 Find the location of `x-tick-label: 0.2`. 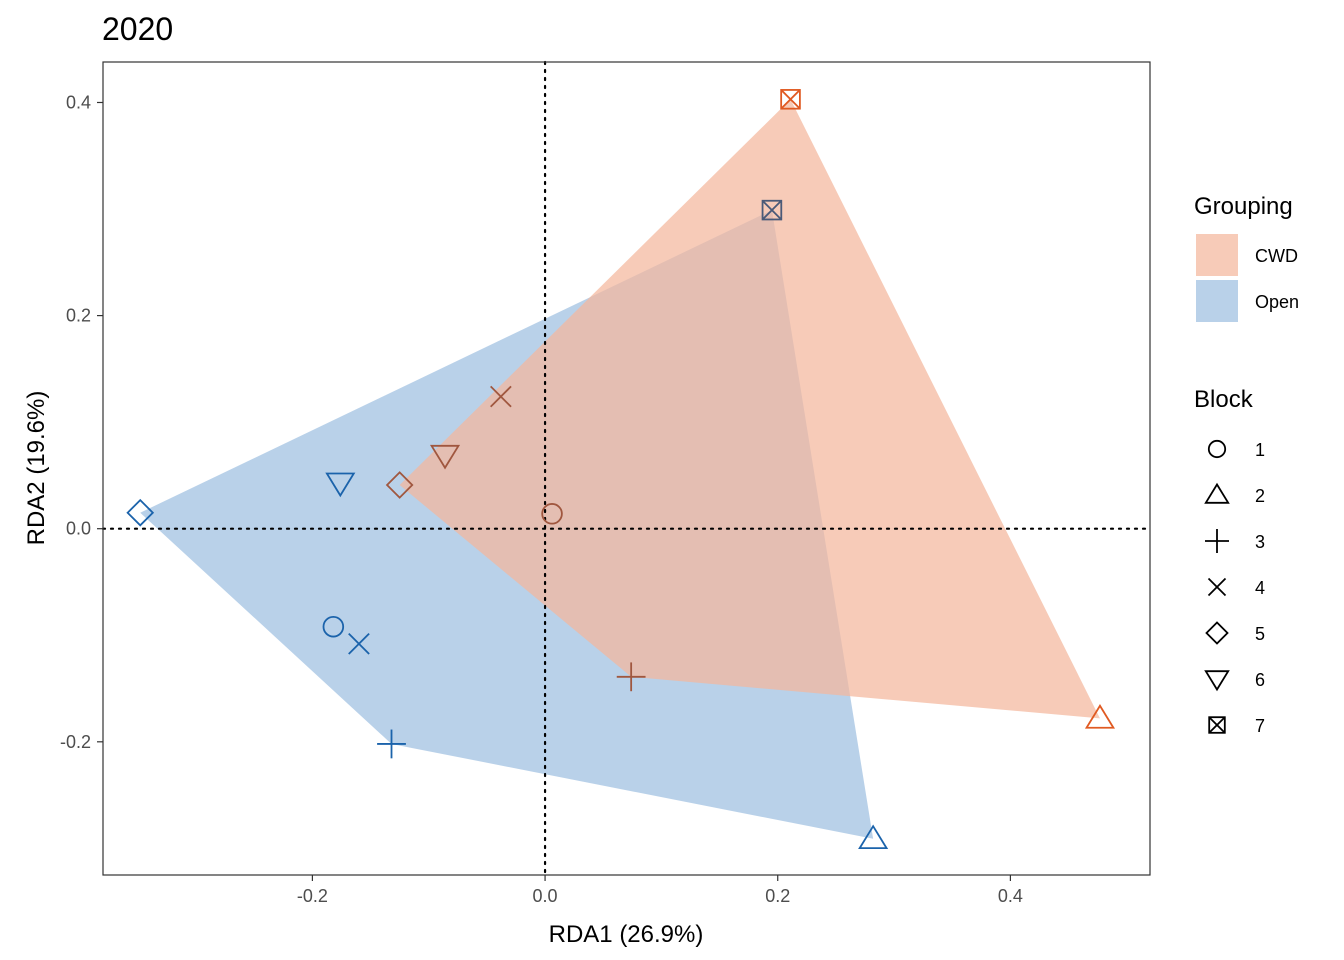

x-tick-label: 0.2 is located at coordinates (777, 896).